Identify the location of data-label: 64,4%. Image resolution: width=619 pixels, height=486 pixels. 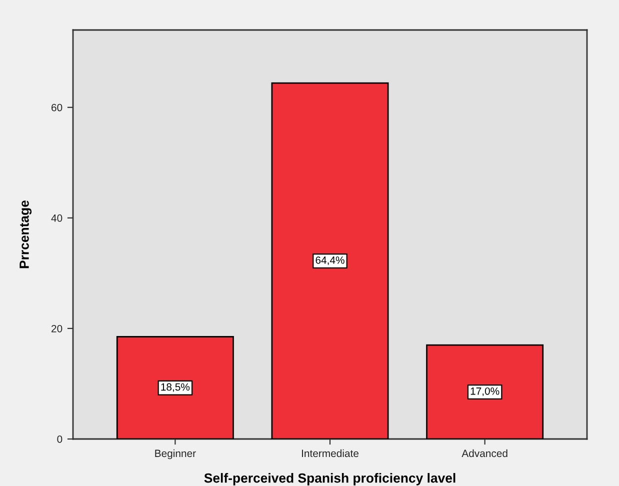
(330, 261).